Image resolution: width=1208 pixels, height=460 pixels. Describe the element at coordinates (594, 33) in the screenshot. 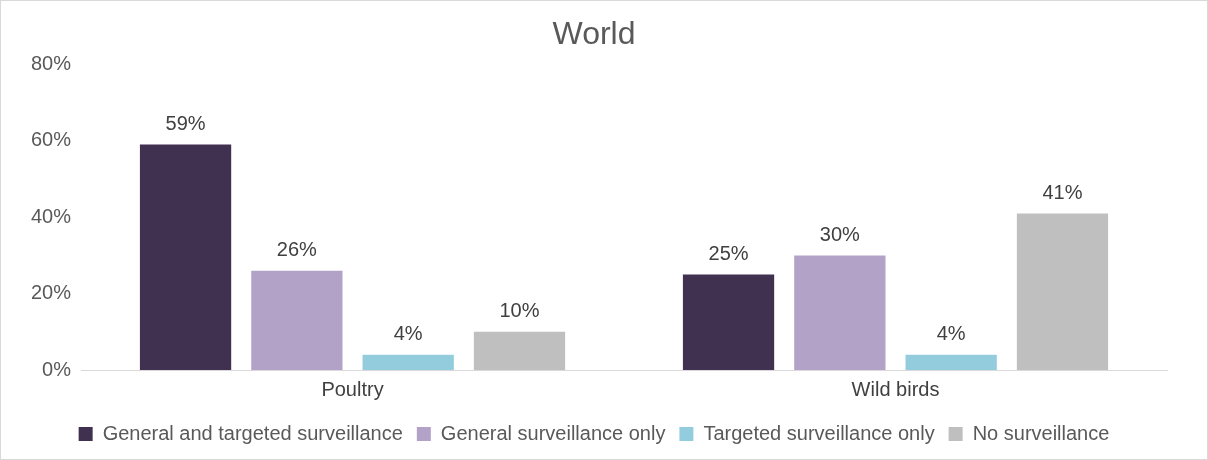

I see `chart-title: World` at that location.